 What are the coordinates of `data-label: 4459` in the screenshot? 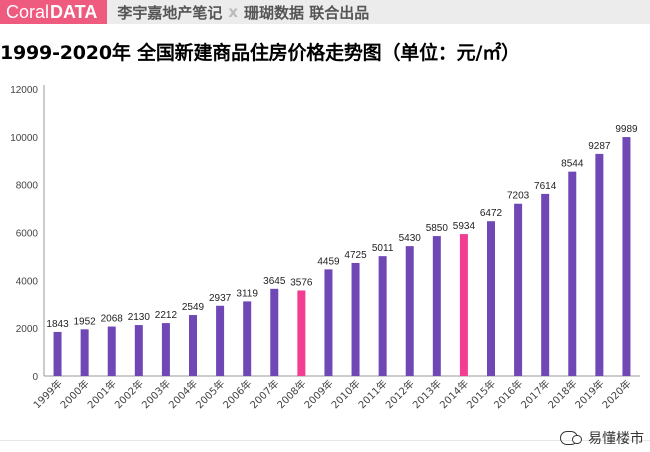 It's located at (328, 261).